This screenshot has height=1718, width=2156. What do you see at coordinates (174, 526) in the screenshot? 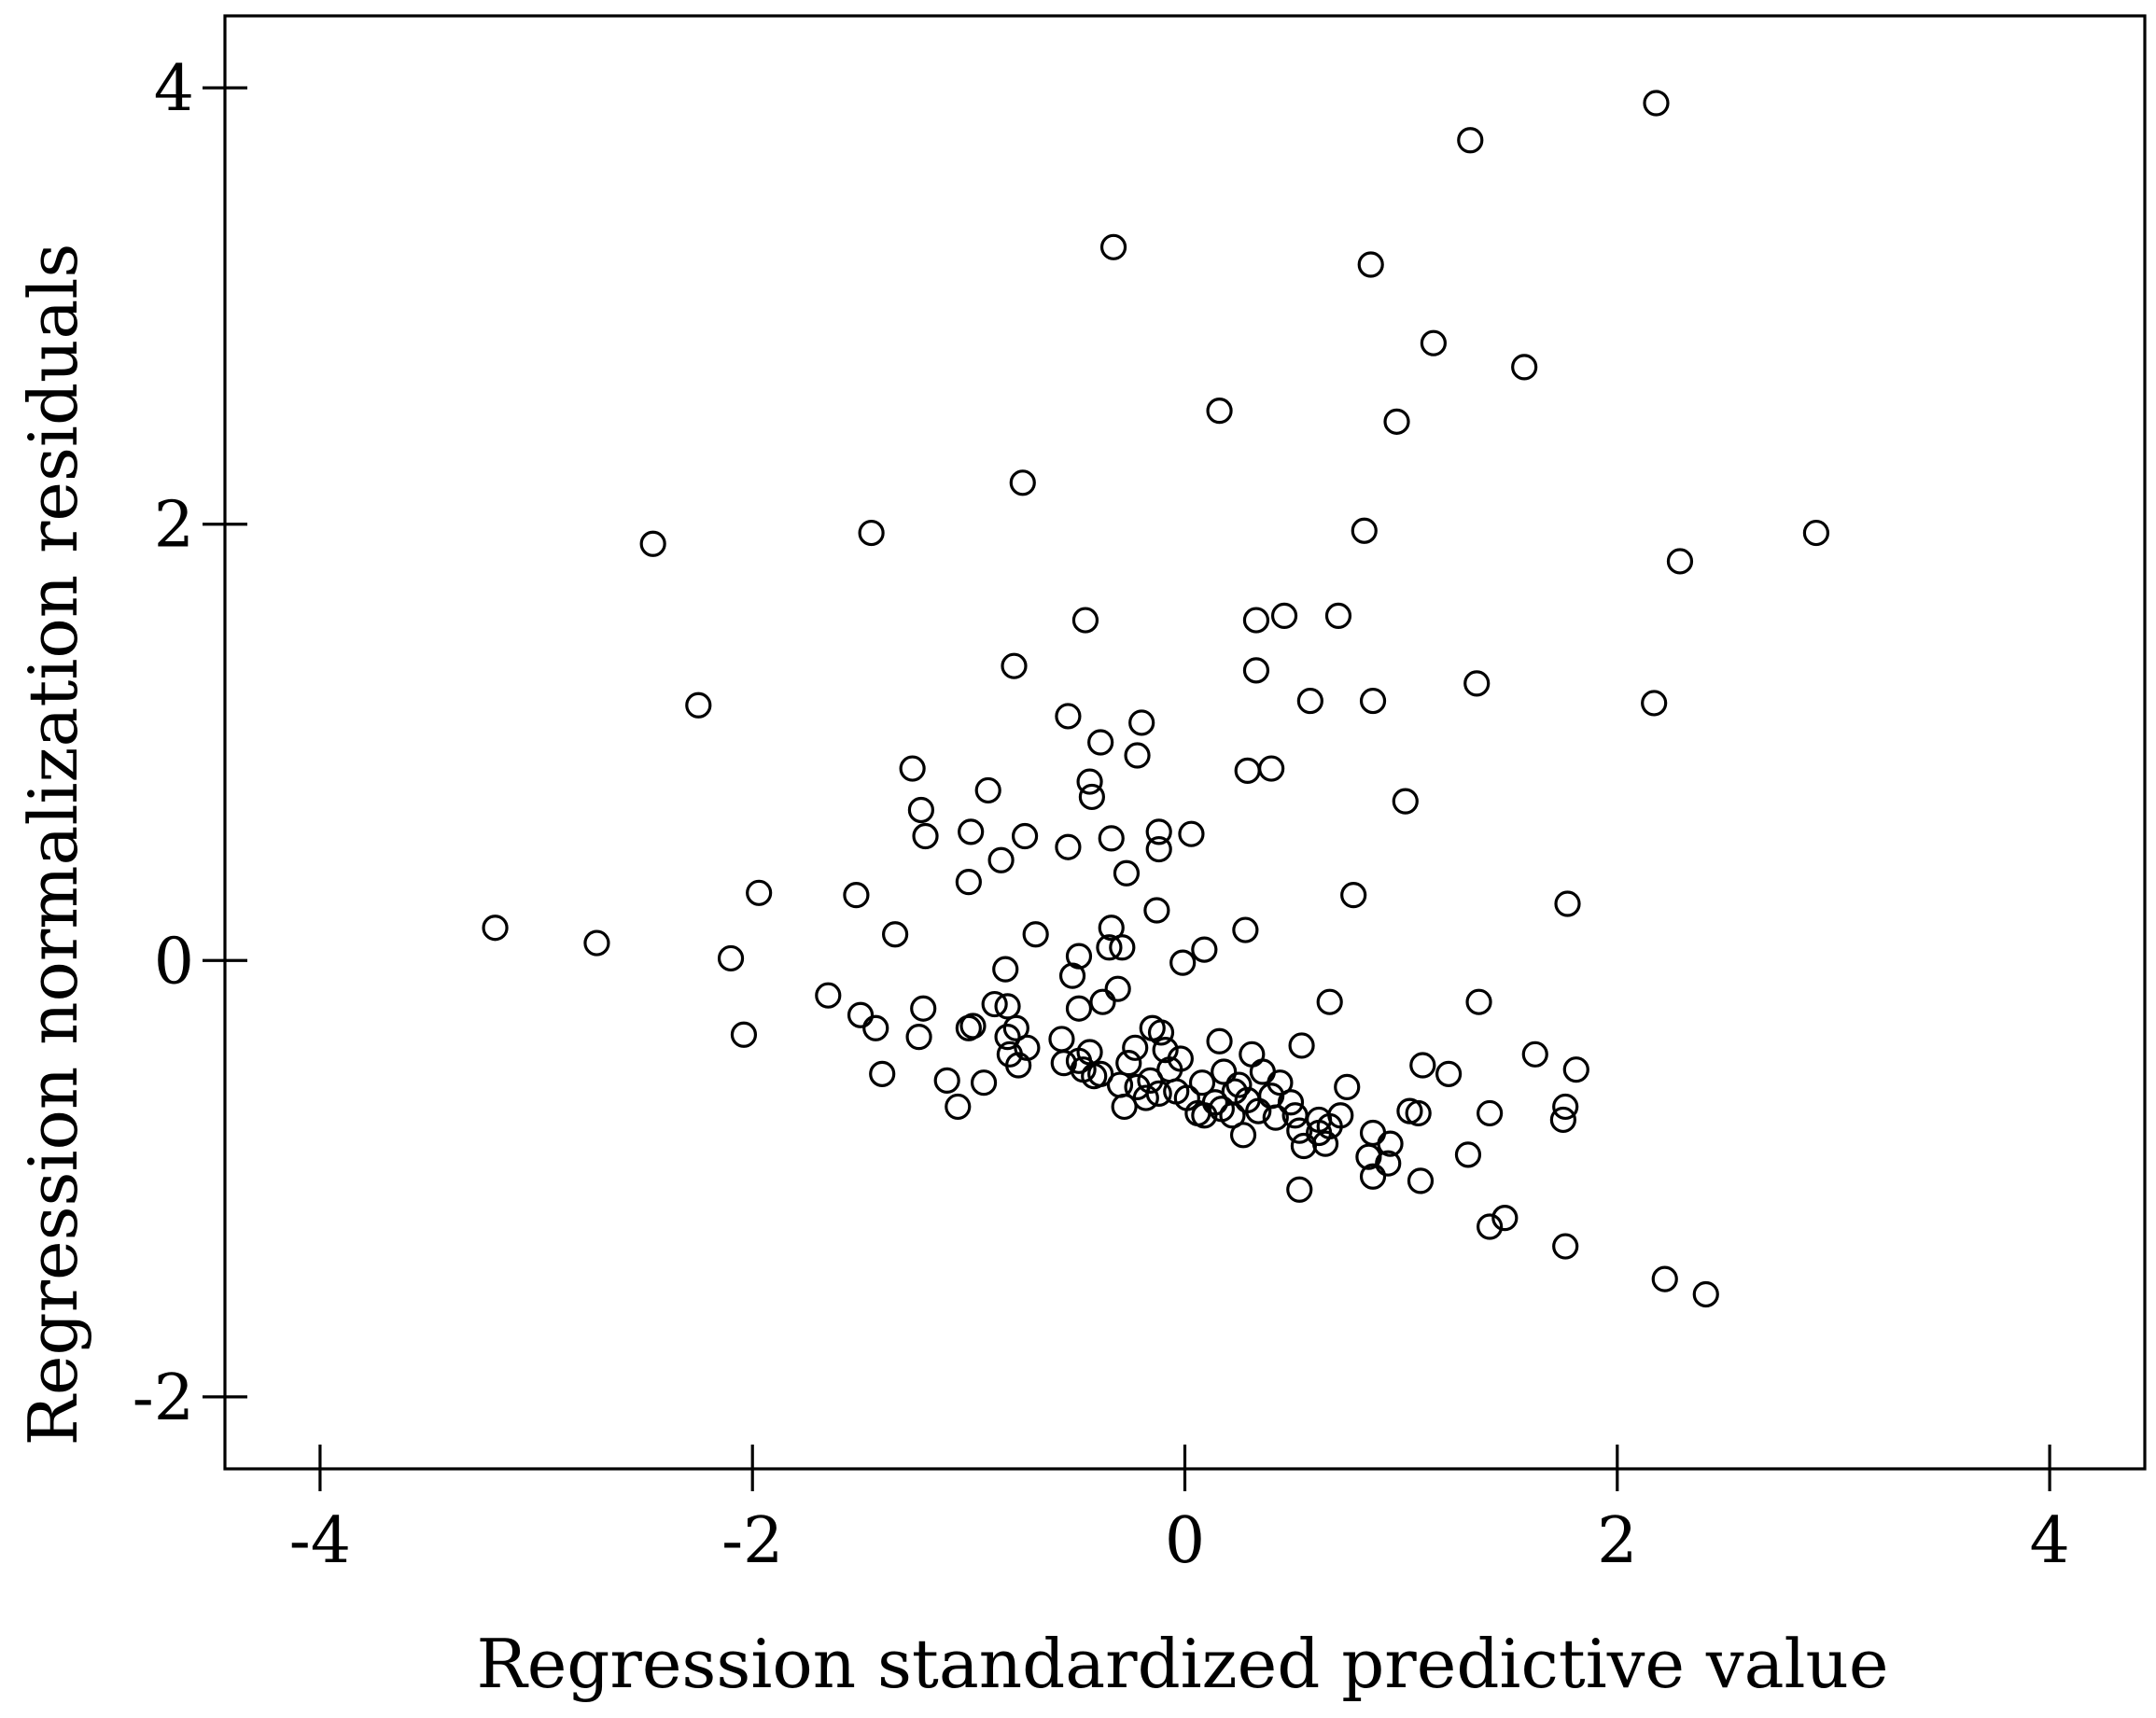
I see `y-tick-label: 2` at bounding box center [174, 526].